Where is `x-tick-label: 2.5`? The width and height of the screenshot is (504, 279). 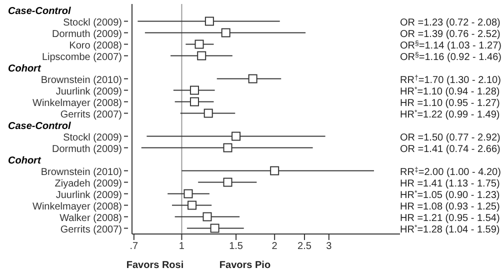
x-tick-label: 2.5 is located at coordinates (305, 246).